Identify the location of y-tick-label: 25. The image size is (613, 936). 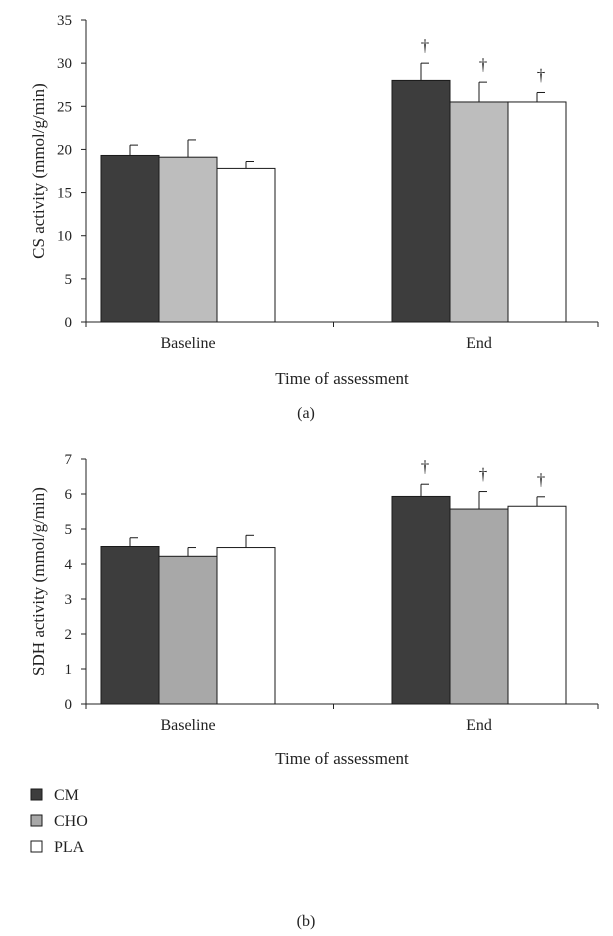
(64, 107).